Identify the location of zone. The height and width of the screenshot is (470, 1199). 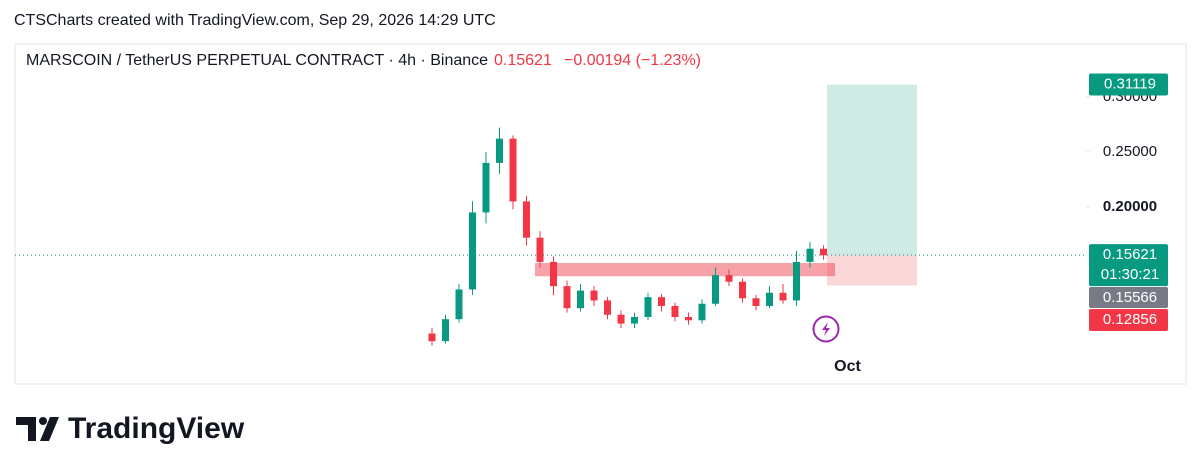
(685, 270).